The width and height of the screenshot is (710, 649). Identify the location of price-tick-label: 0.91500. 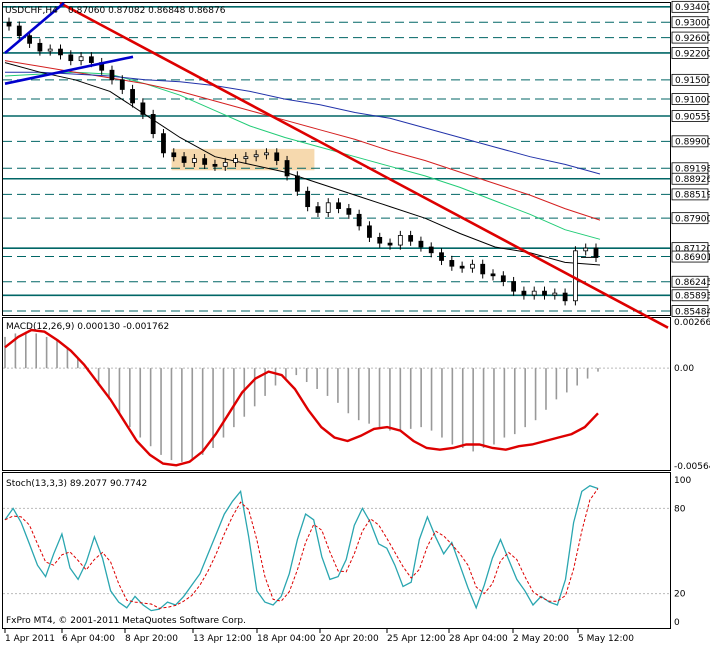
(692, 81).